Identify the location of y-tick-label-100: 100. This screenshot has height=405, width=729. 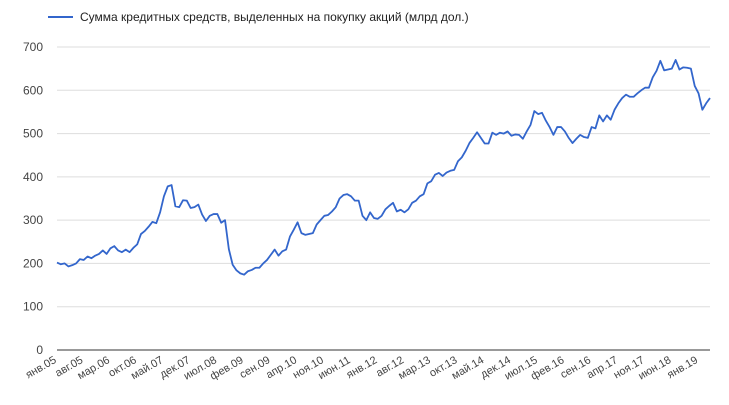
(33, 307).